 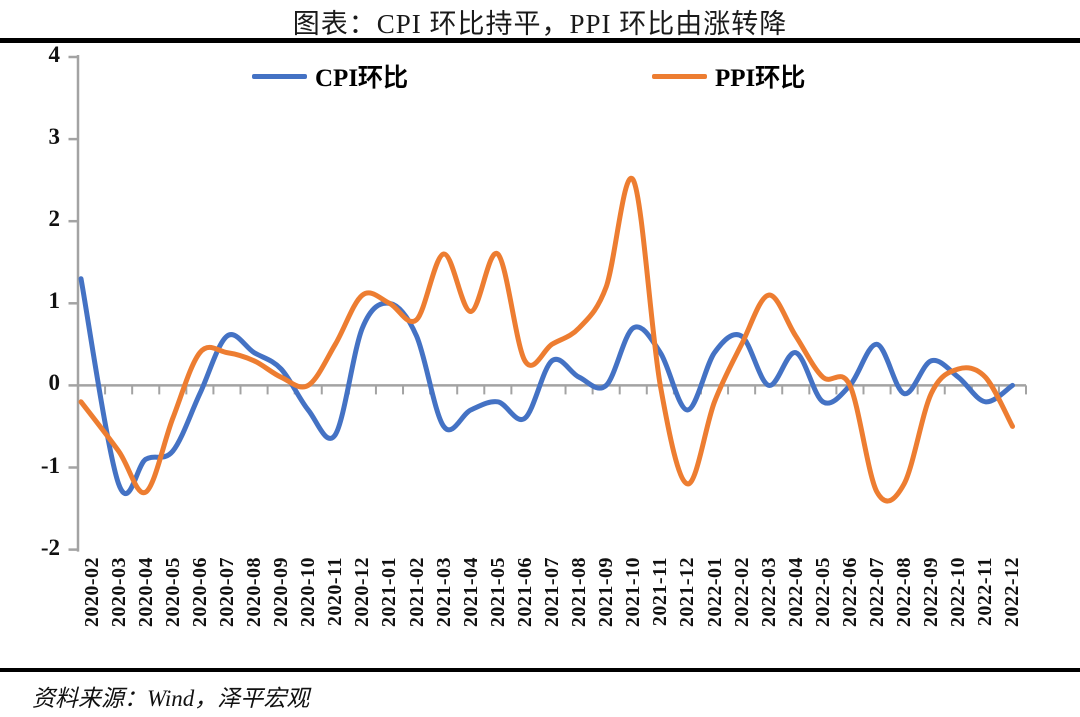 What do you see at coordinates (416, 592) in the screenshot?
I see `x-tick-label: 2021-02` at bounding box center [416, 592].